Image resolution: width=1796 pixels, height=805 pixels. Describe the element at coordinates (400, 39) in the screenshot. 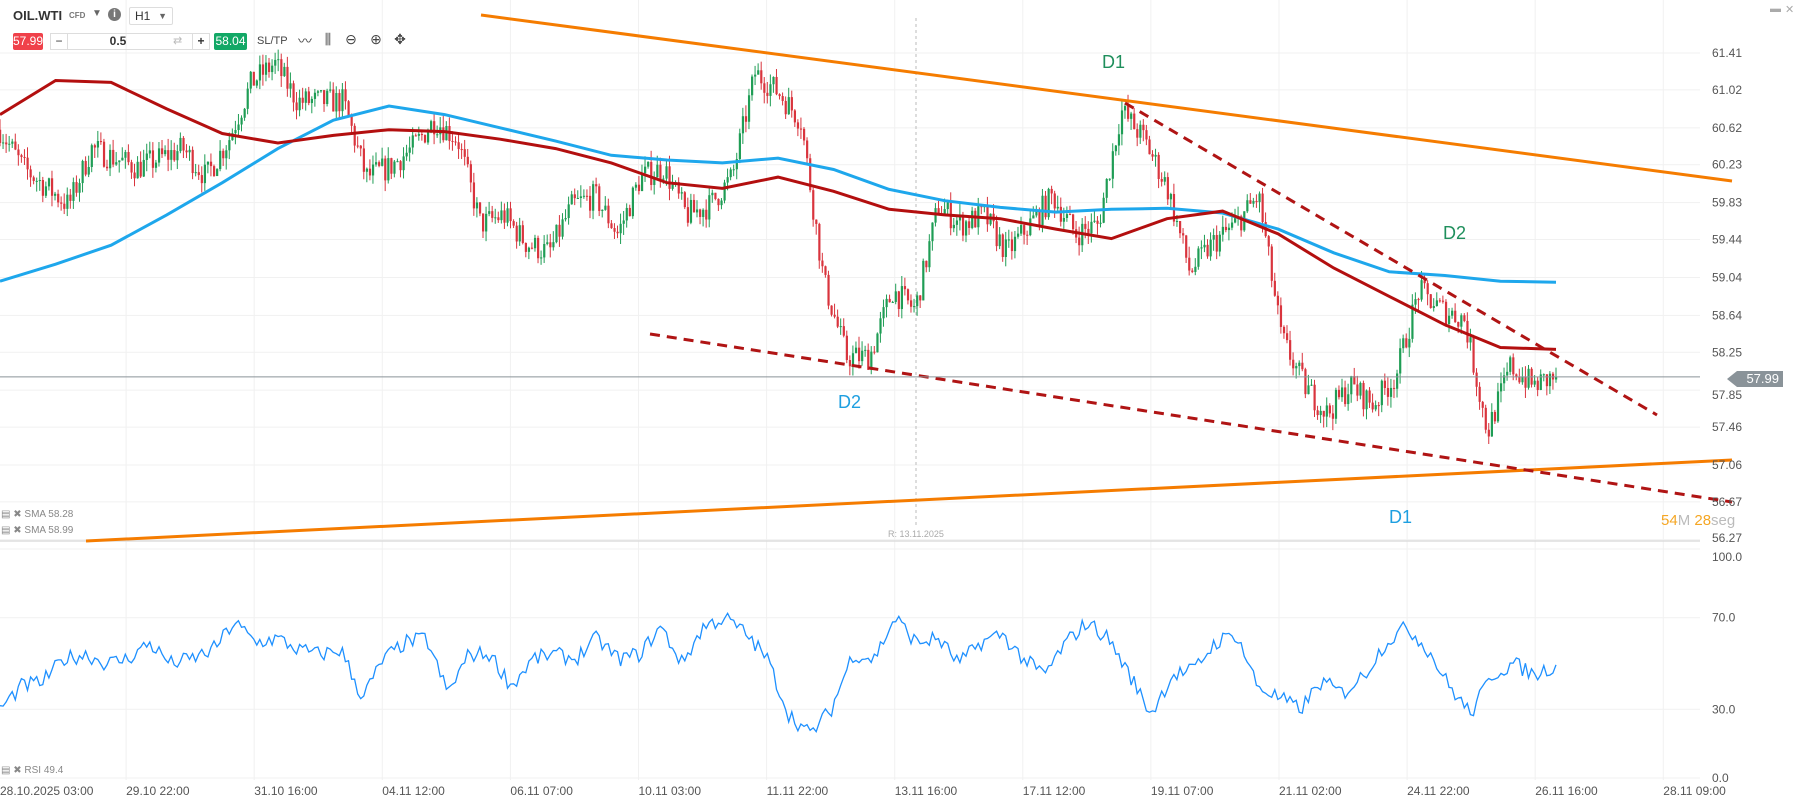

I see `crosshair-icon: ✥` at that location.